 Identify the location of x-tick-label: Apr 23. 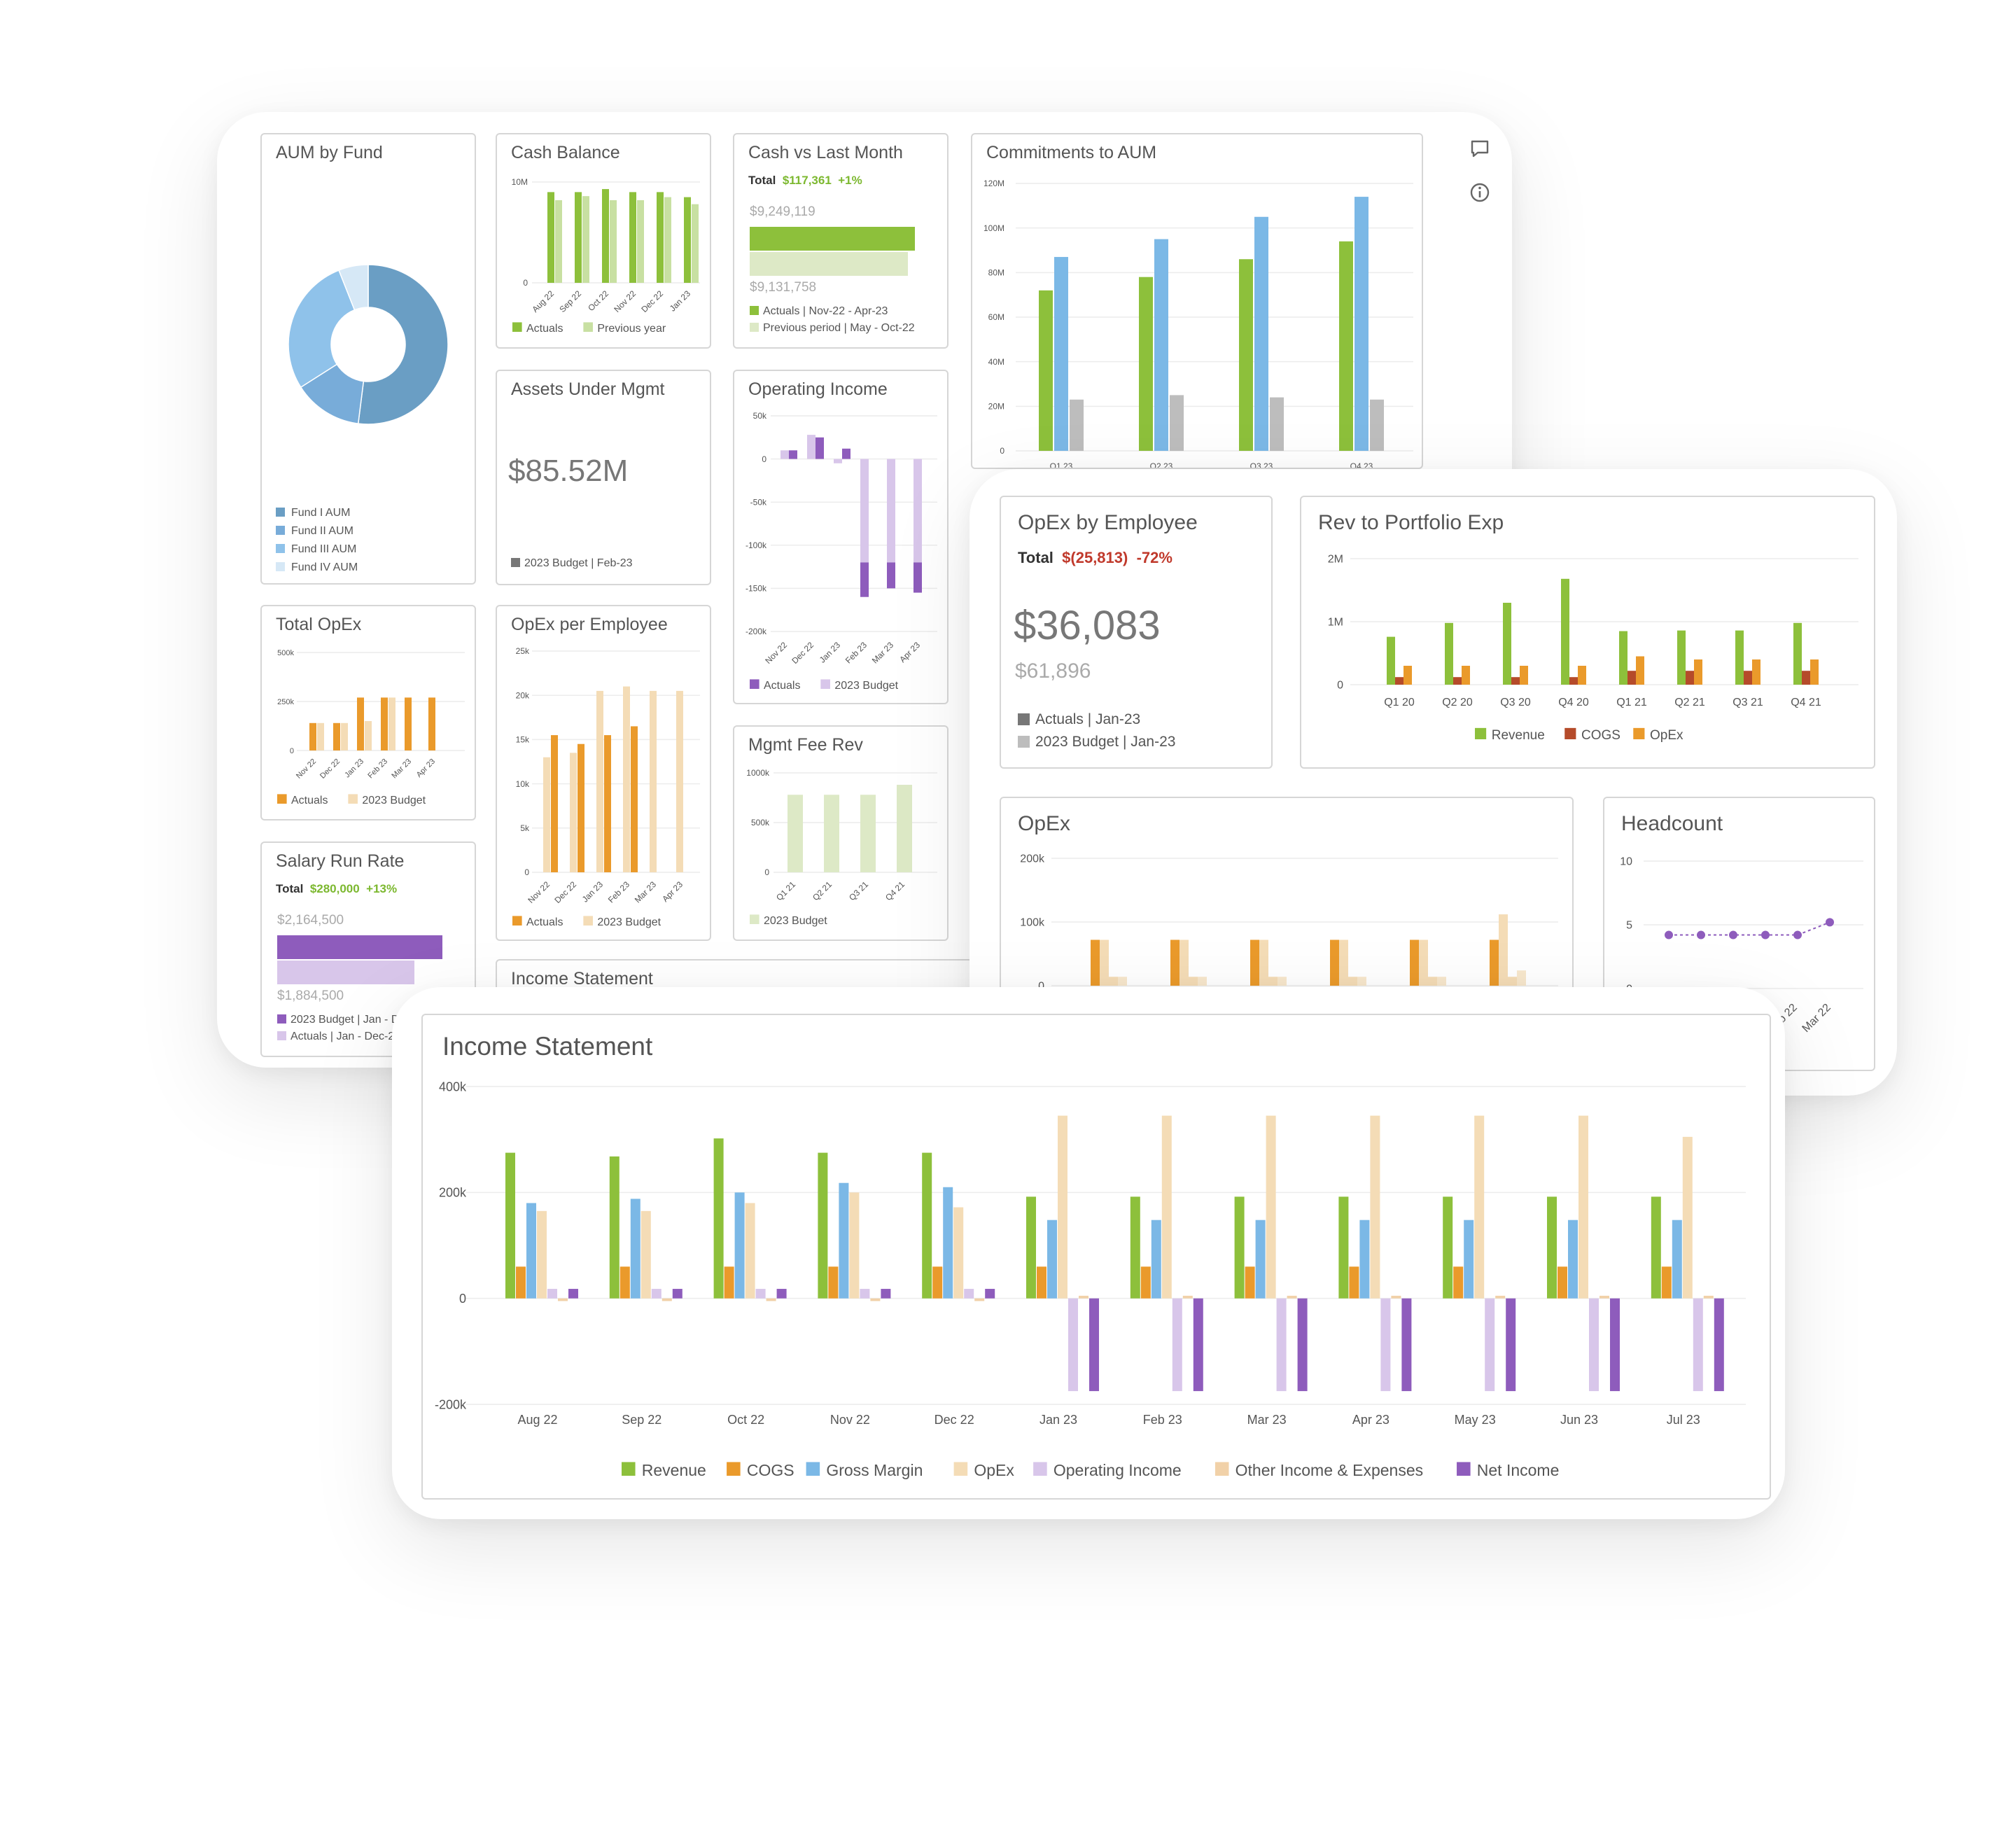
(672, 891).